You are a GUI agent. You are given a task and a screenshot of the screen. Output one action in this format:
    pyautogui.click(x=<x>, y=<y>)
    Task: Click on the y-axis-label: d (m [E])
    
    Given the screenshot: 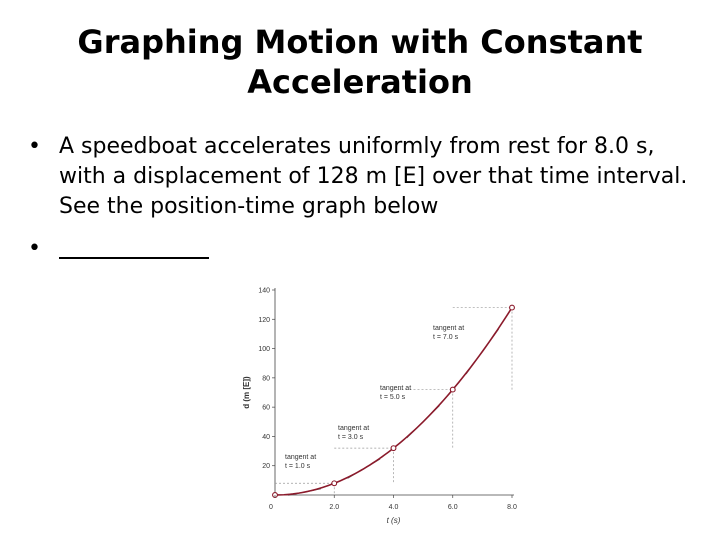 What is the action you would take?
    pyautogui.click(x=246, y=392)
    